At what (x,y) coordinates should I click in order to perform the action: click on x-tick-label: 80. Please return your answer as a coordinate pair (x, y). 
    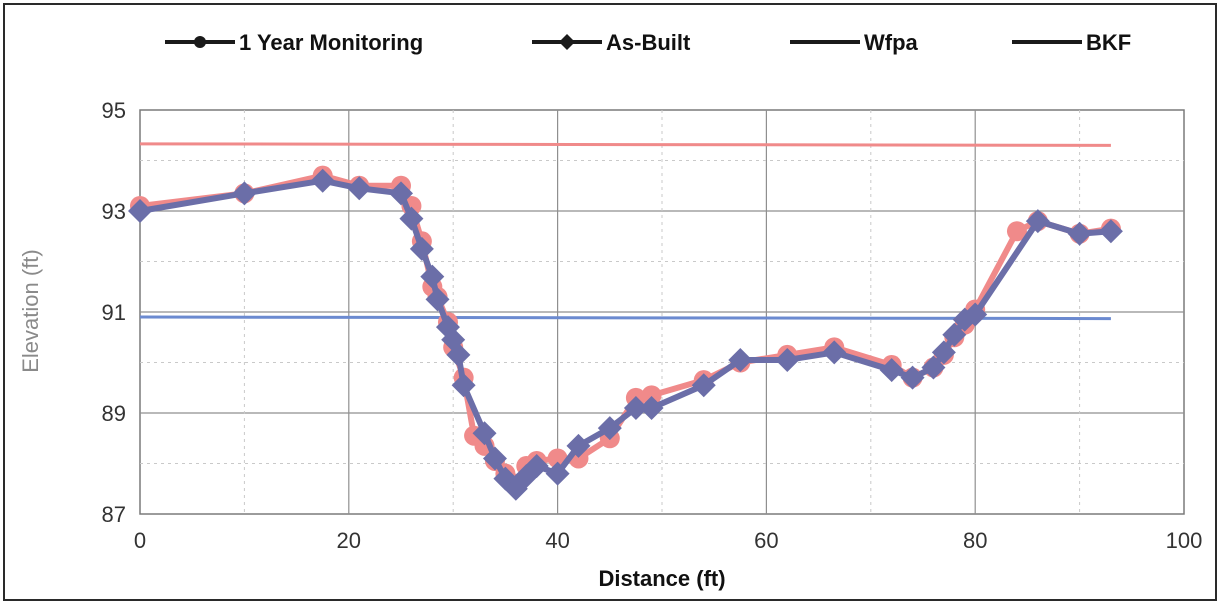
    Looking at the image, I should click on (975, 540).